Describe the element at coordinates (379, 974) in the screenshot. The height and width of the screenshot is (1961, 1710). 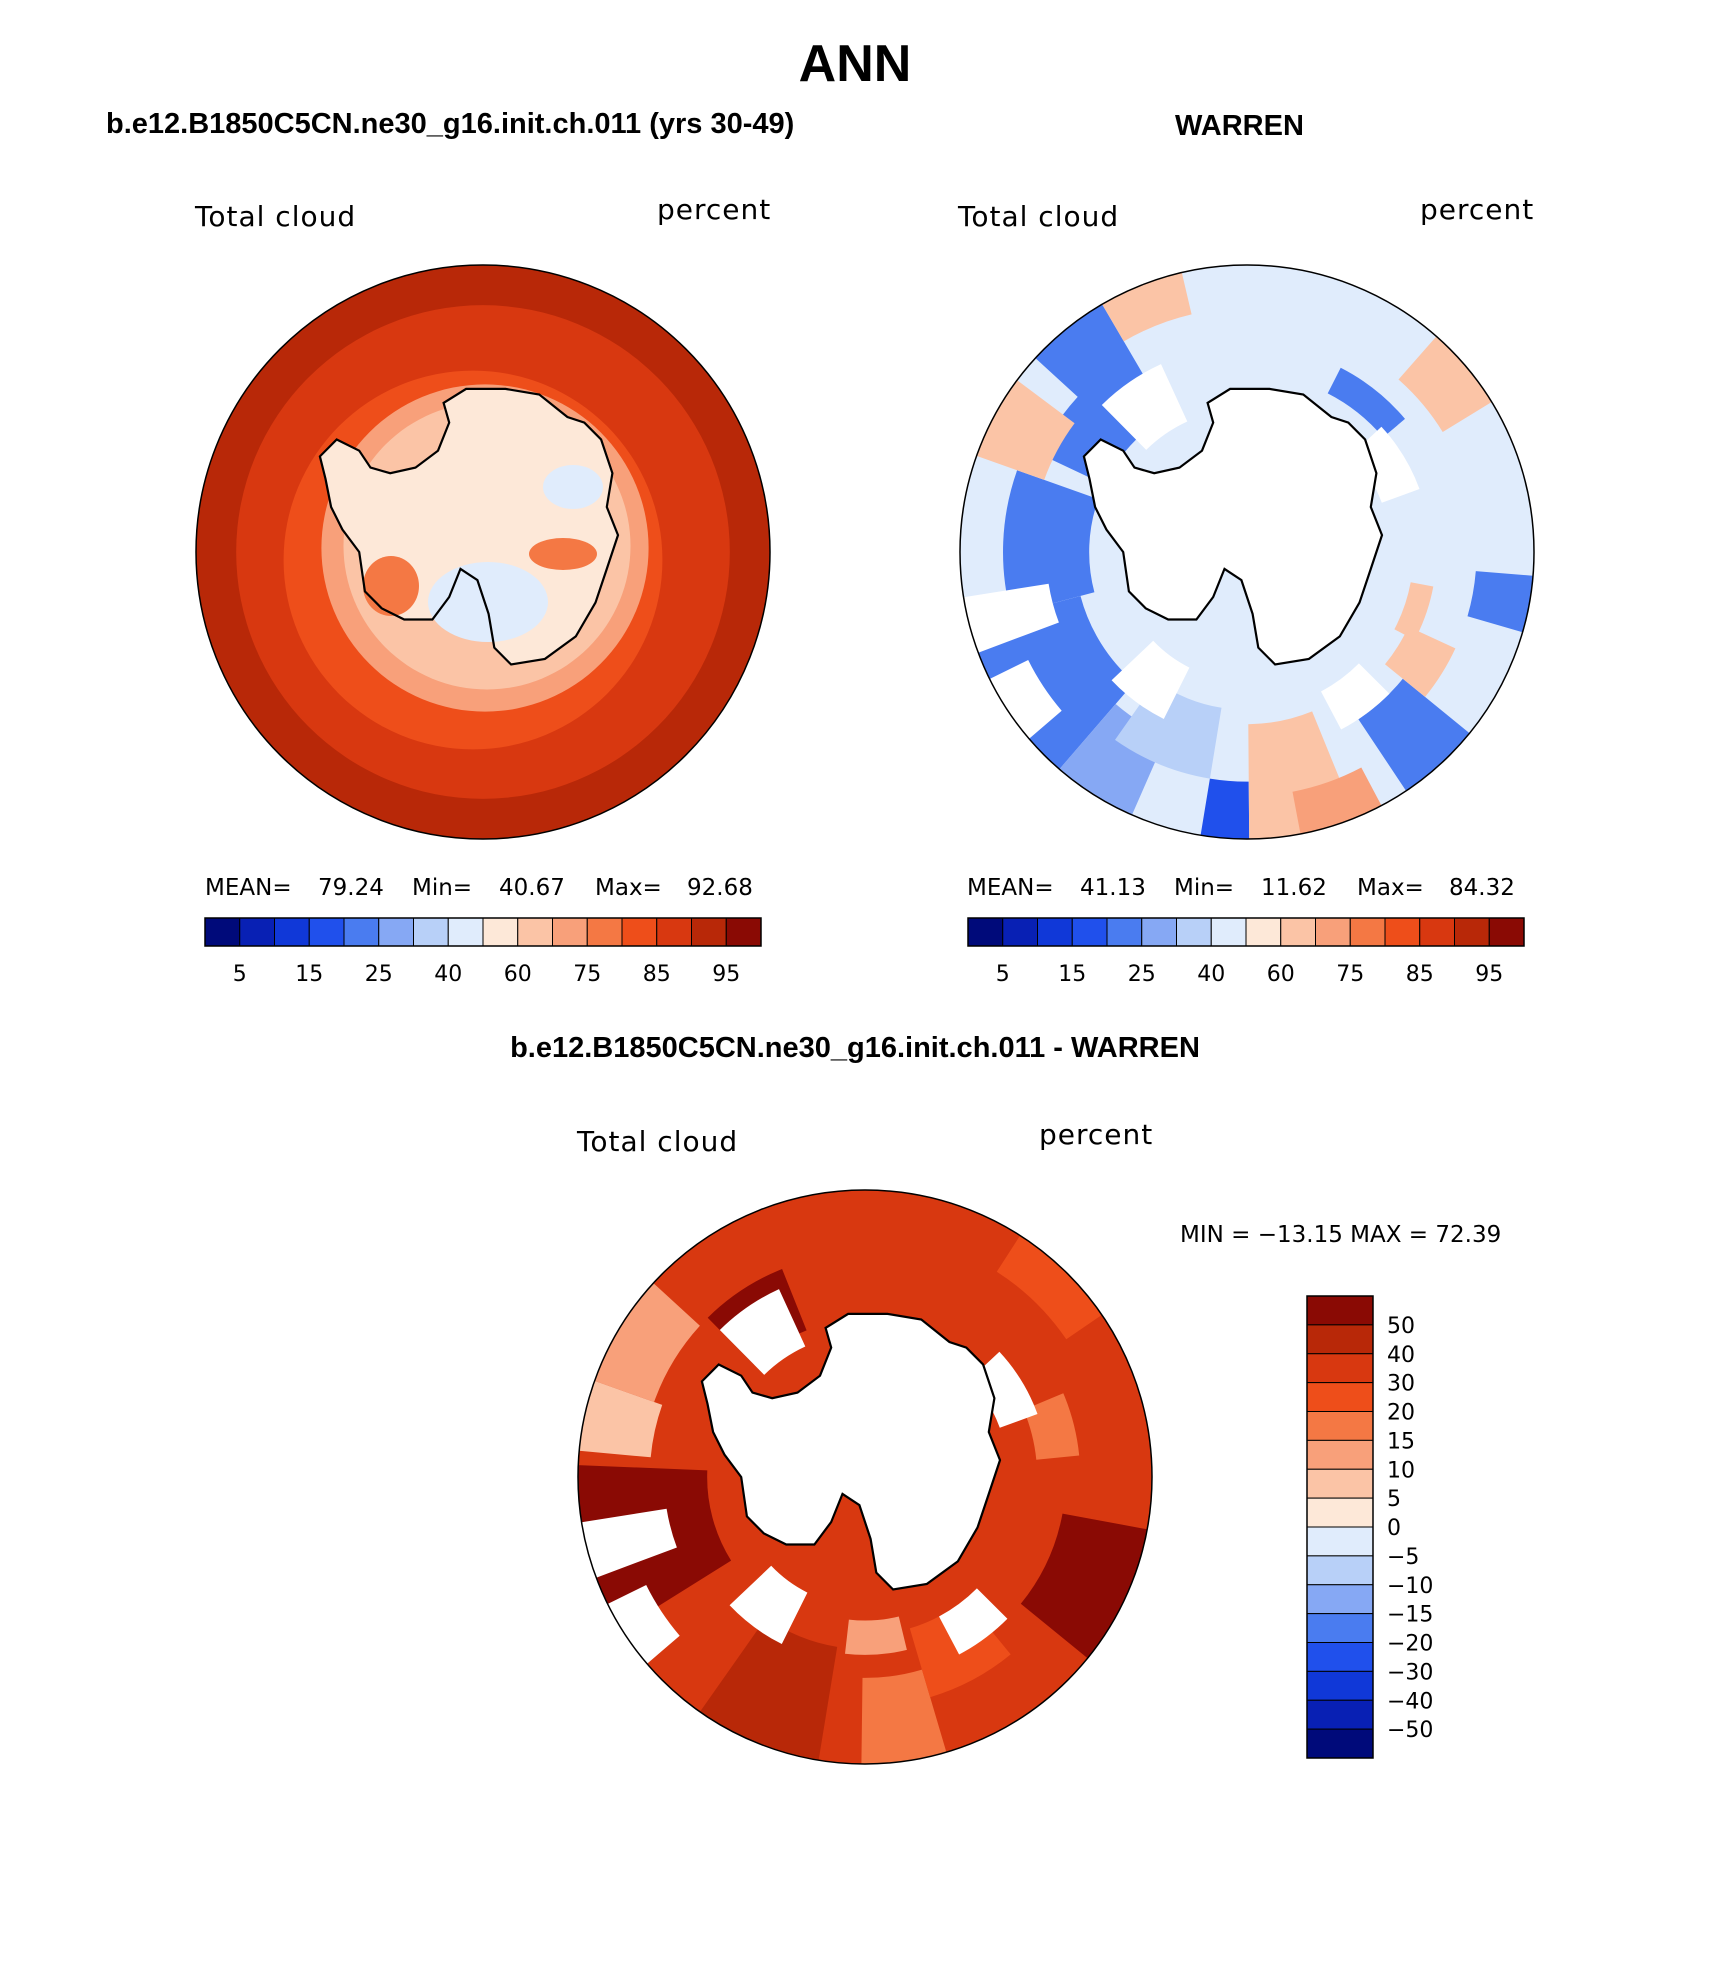
I see `panel1-colorbar-tick: 25` at that location.